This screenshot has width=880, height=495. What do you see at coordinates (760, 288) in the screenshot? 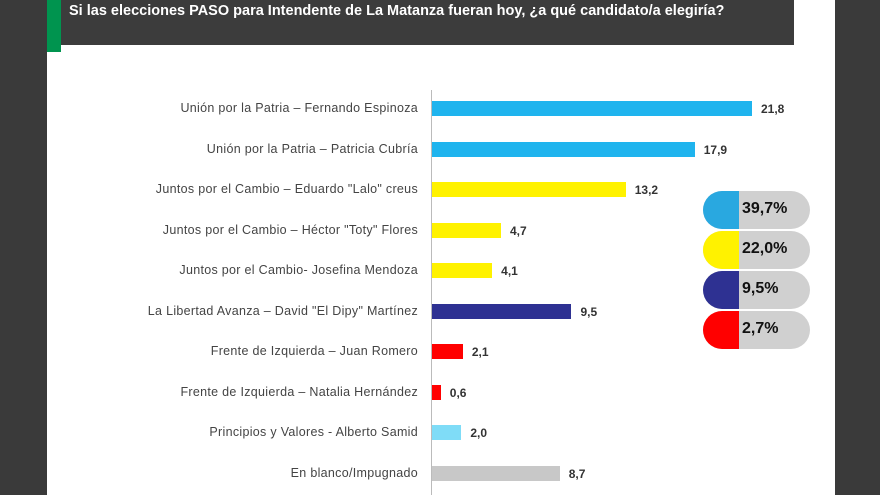
I see `total-percentage: 9,5%` at bounding box center [760, 288].